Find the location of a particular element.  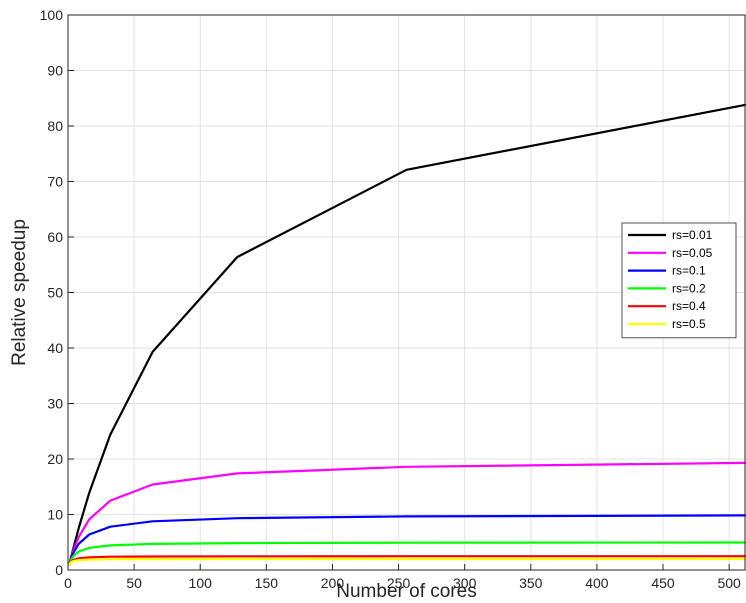

legend-box is located at coordinates (679, 280).